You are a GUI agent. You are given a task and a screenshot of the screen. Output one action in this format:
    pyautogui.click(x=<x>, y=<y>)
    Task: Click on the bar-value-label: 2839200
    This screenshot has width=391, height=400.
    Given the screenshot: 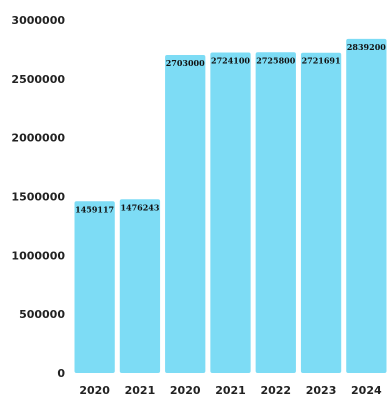 What is the action you would take?
    pyautogui.click(x=366, y=47)
    